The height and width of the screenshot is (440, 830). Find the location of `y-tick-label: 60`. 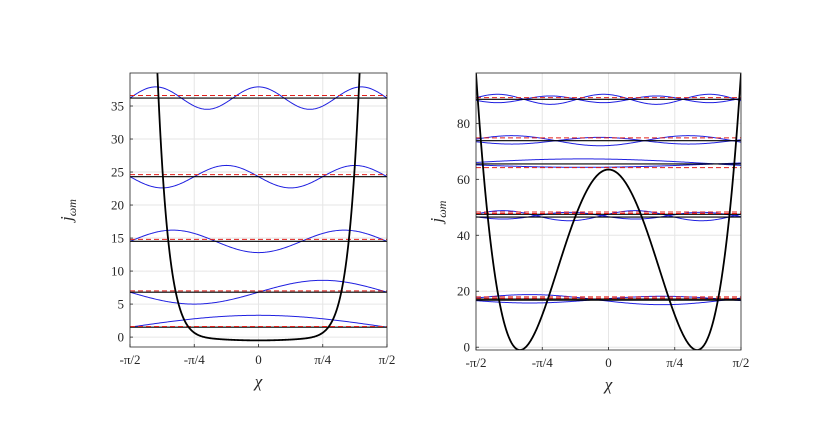

y-tick-label: 60 is located at coordinates (463, 179).